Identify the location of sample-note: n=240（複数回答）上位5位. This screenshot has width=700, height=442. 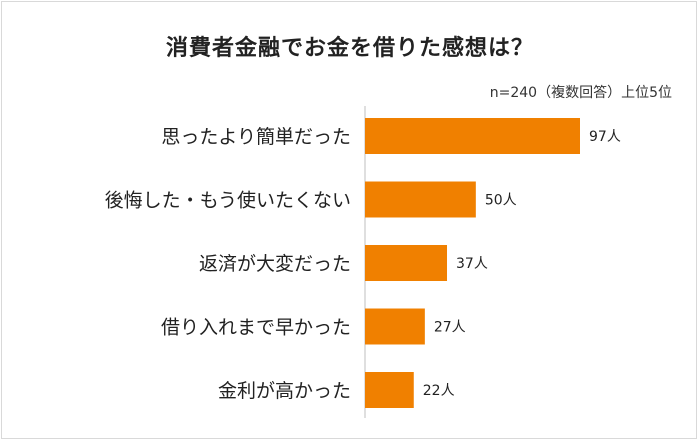
(580, 93).